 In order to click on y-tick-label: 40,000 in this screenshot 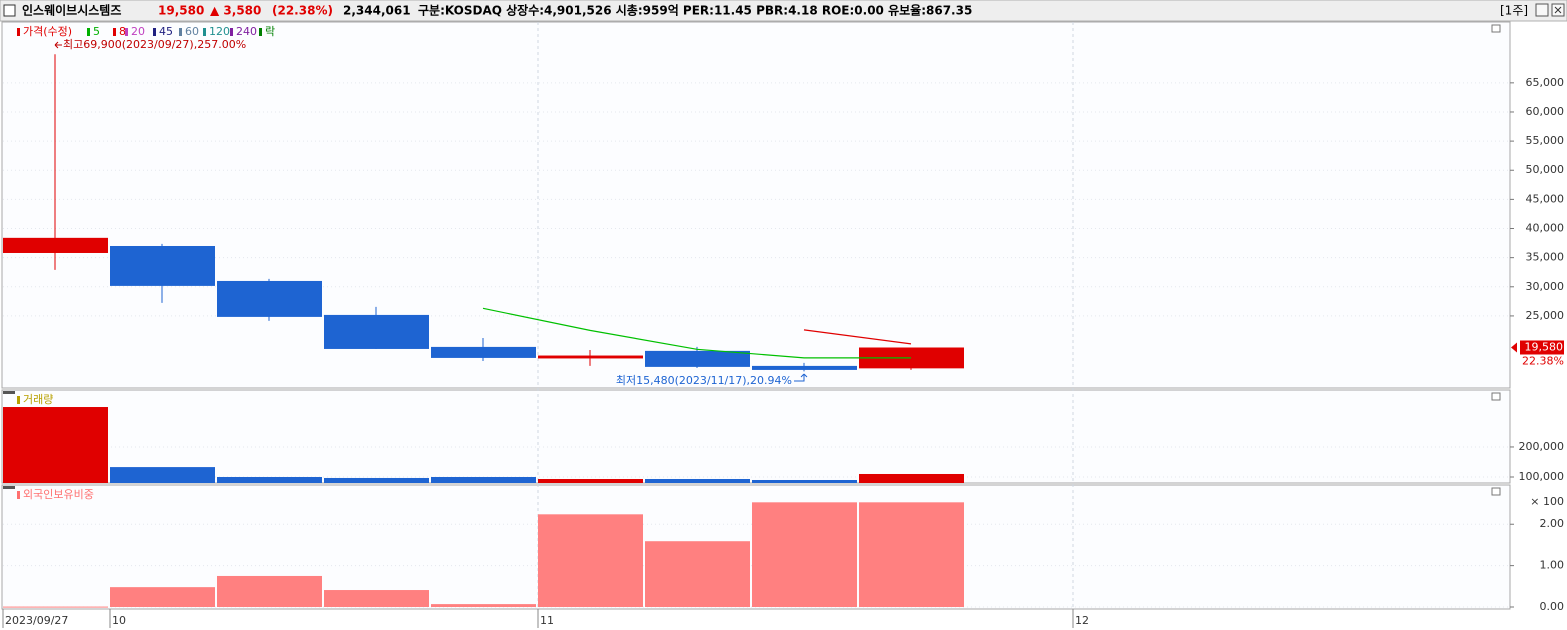, I will do `click(1545, 228)`.